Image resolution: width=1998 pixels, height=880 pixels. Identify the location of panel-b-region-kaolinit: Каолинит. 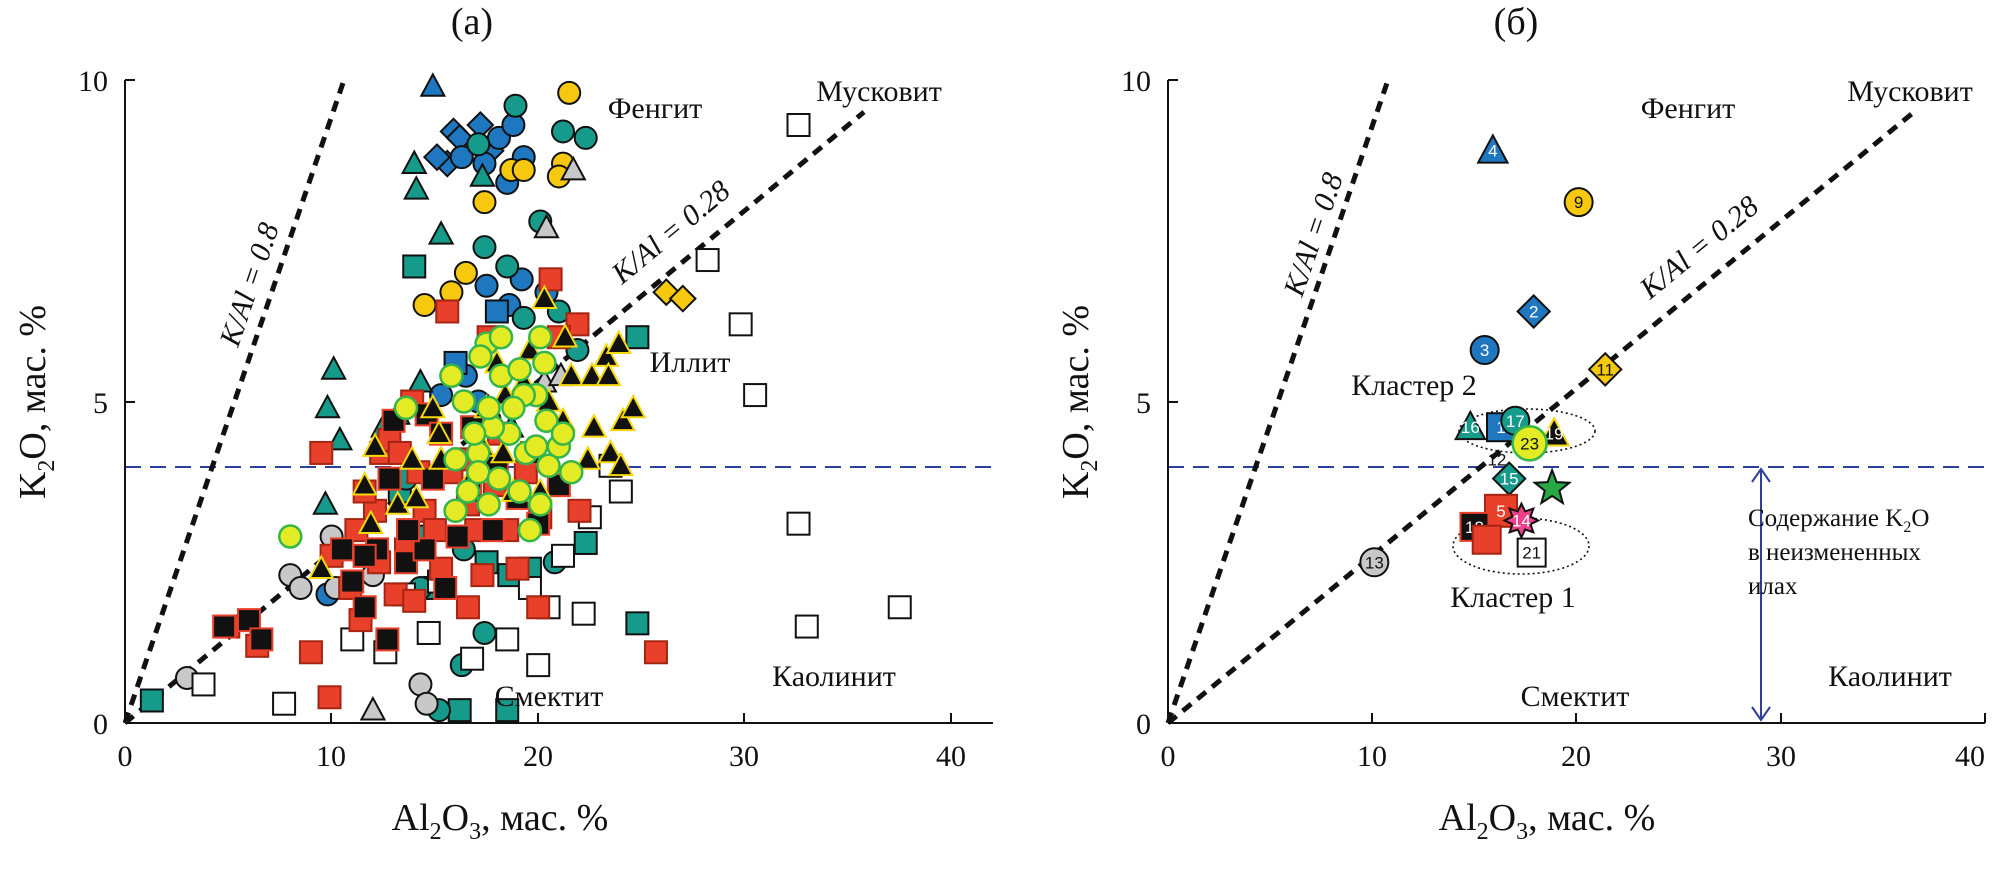
(1890, 676).